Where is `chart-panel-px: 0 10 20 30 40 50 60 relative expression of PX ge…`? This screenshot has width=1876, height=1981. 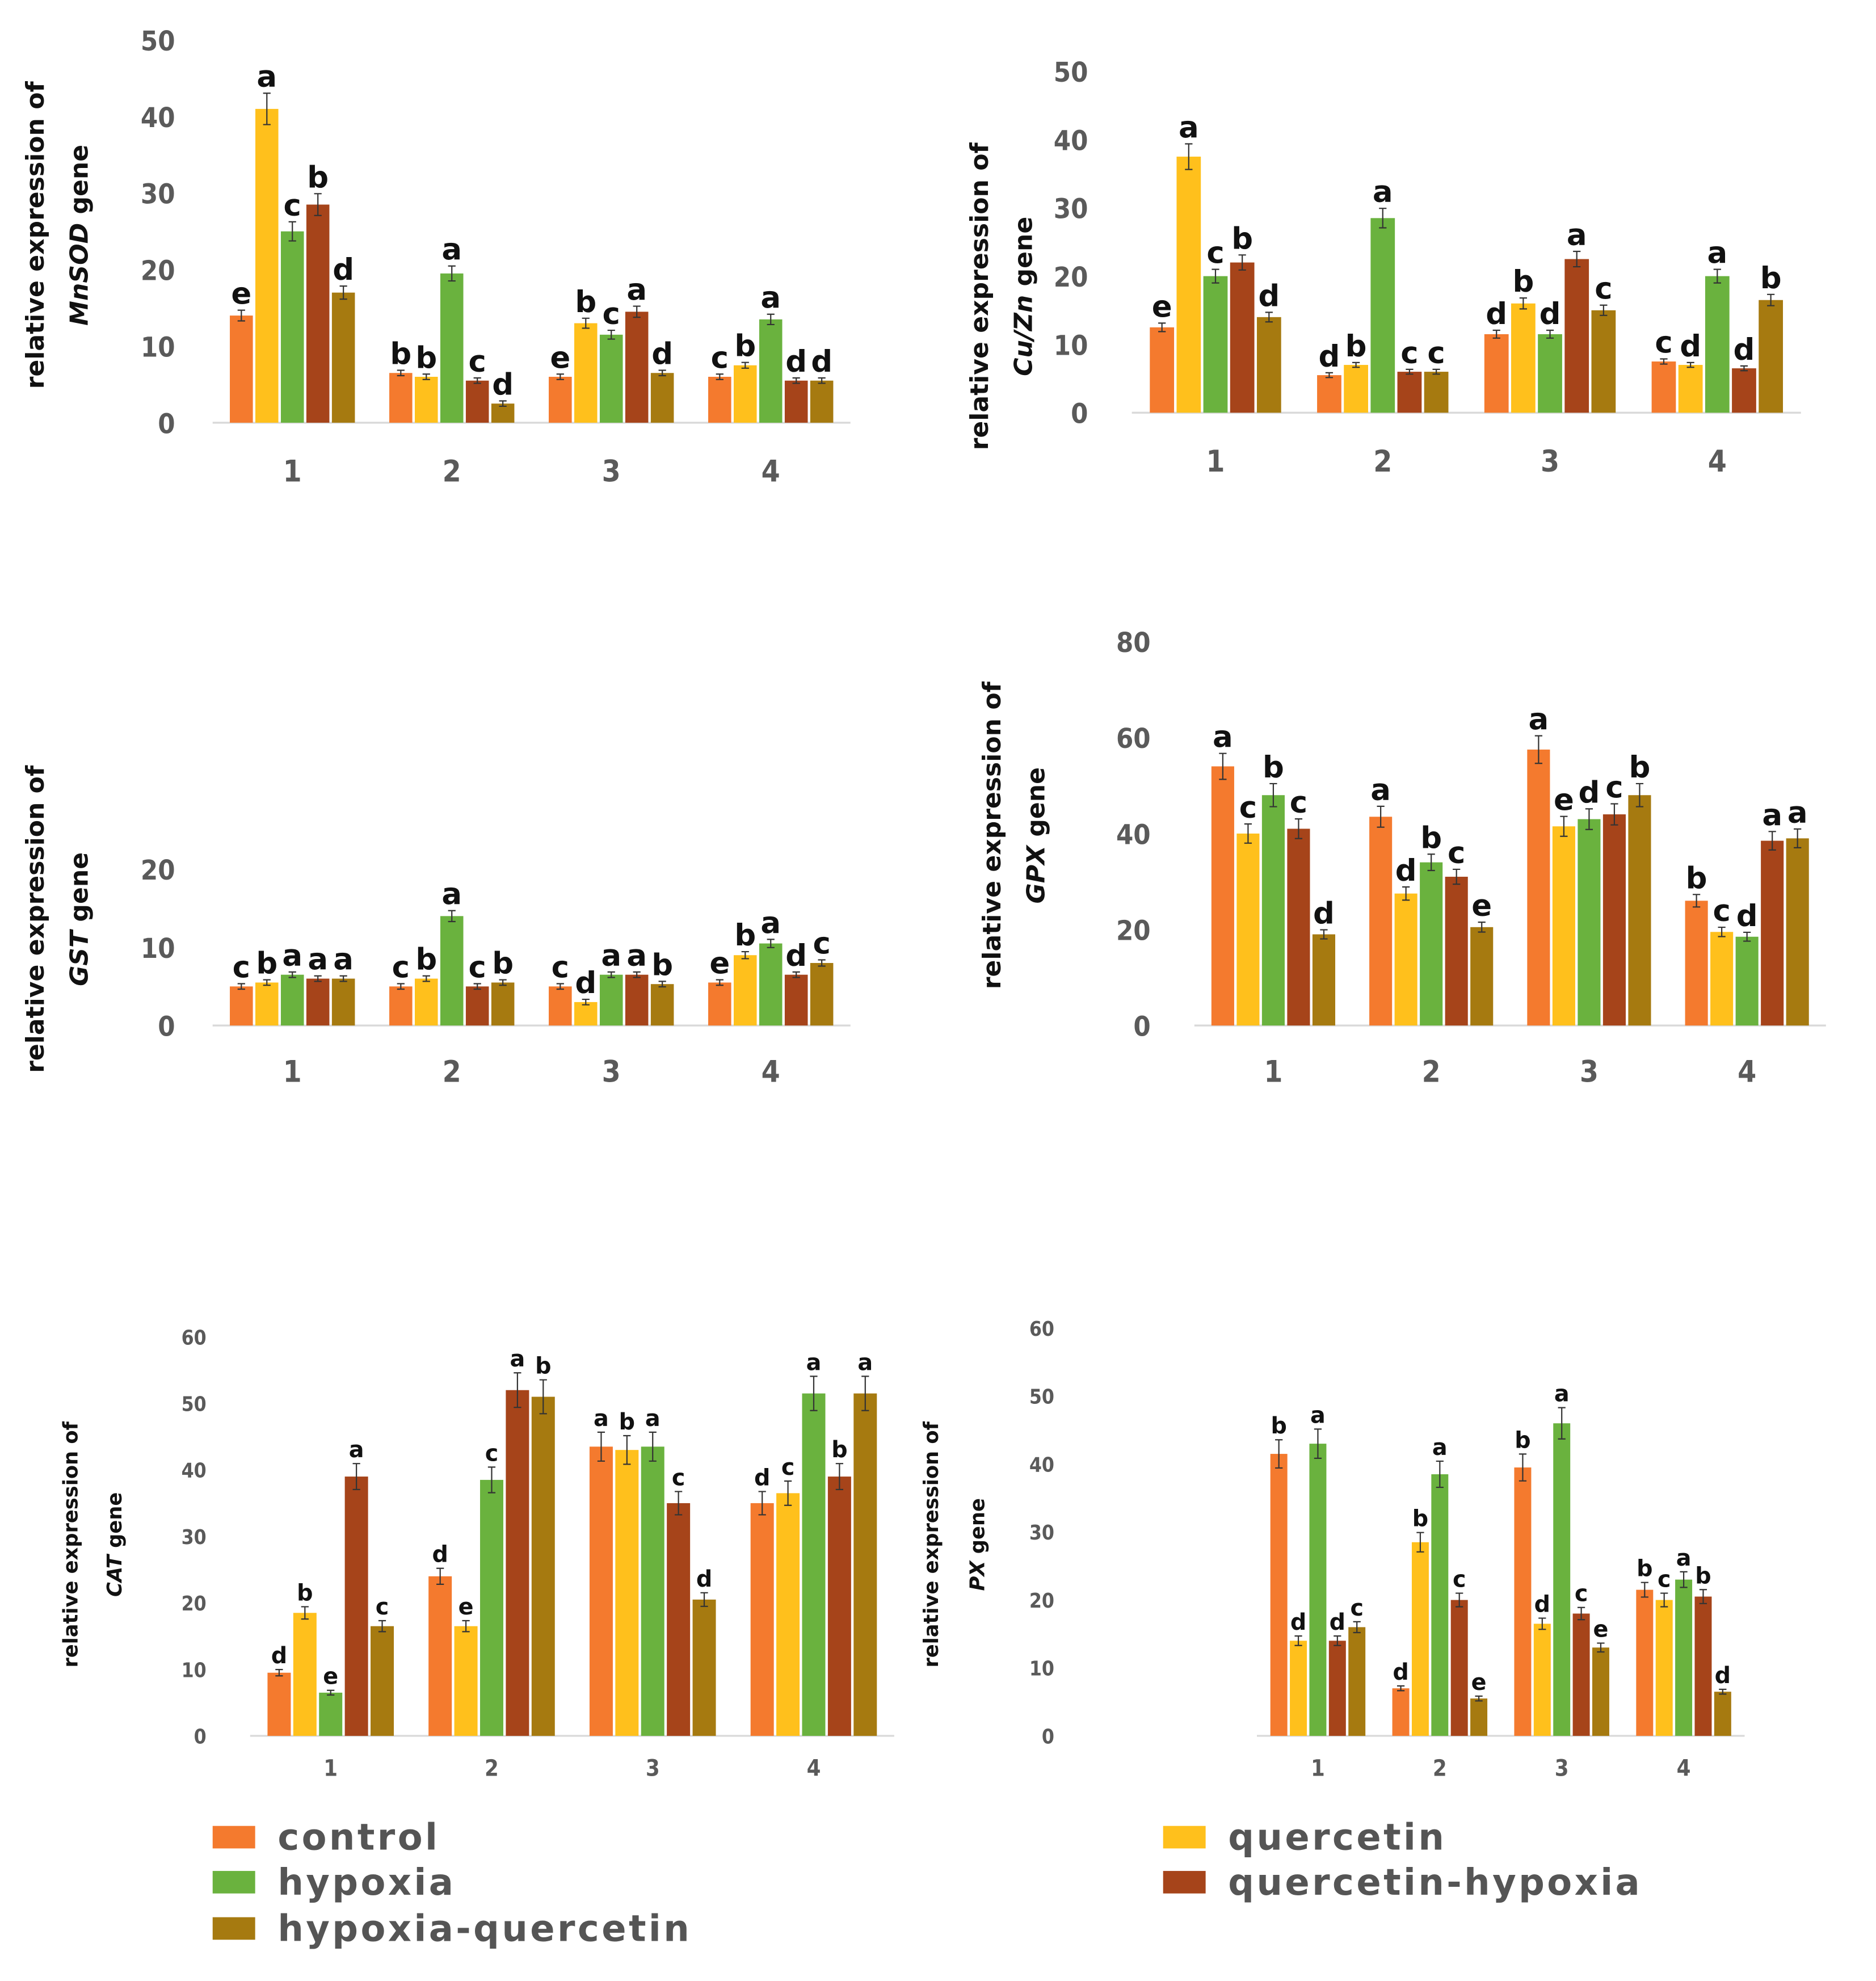 chart-panel-px: 0 10 20 30 40 50 60 relative expression of PX ge… is located at coordinates (1333, 1550).